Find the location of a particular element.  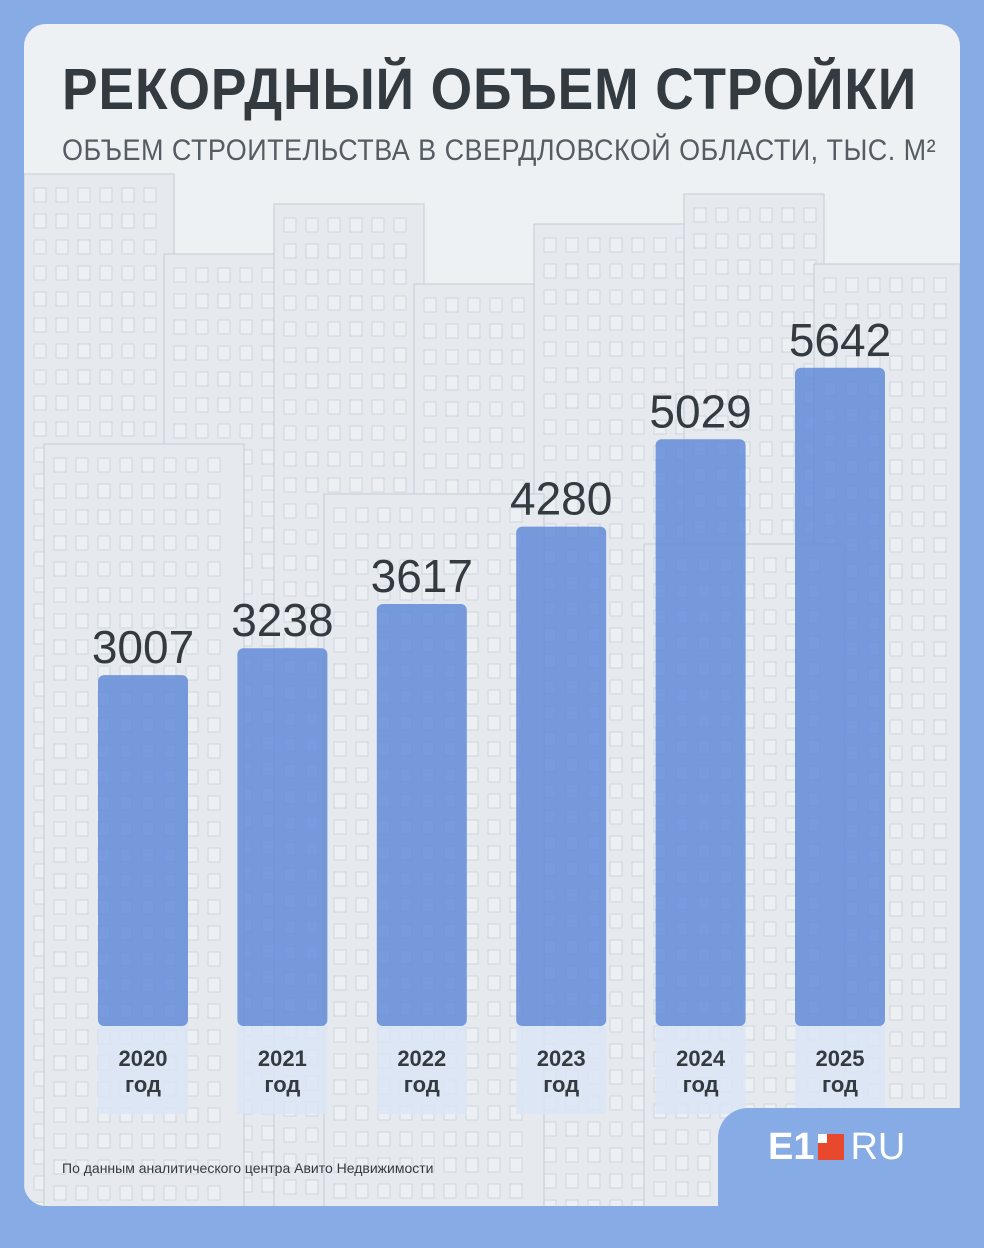

bar-2021 is located at coordinates (282, 837).